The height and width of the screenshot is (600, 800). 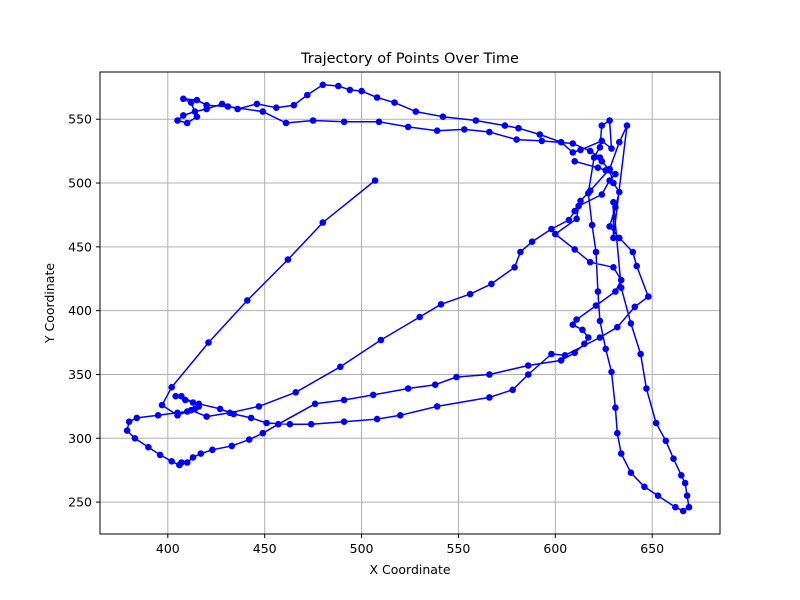 I want to click on x-axis: 400 450 500 550 600 650, so click(x=410, y=545).